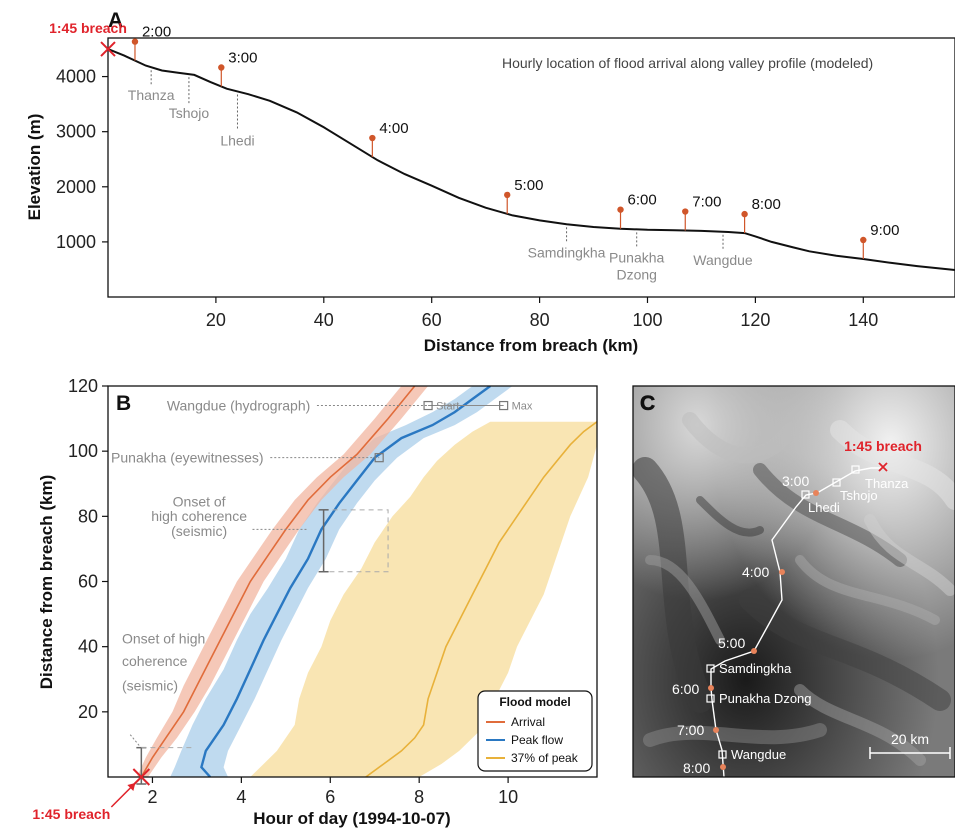 Image resolution: width=955 pixels, height=829 pixels. What do you see at coordinates (545, 758) in the screenshot?
I see `legend-label-37-peak: 37% of peak` at bounding box center [545, 758].